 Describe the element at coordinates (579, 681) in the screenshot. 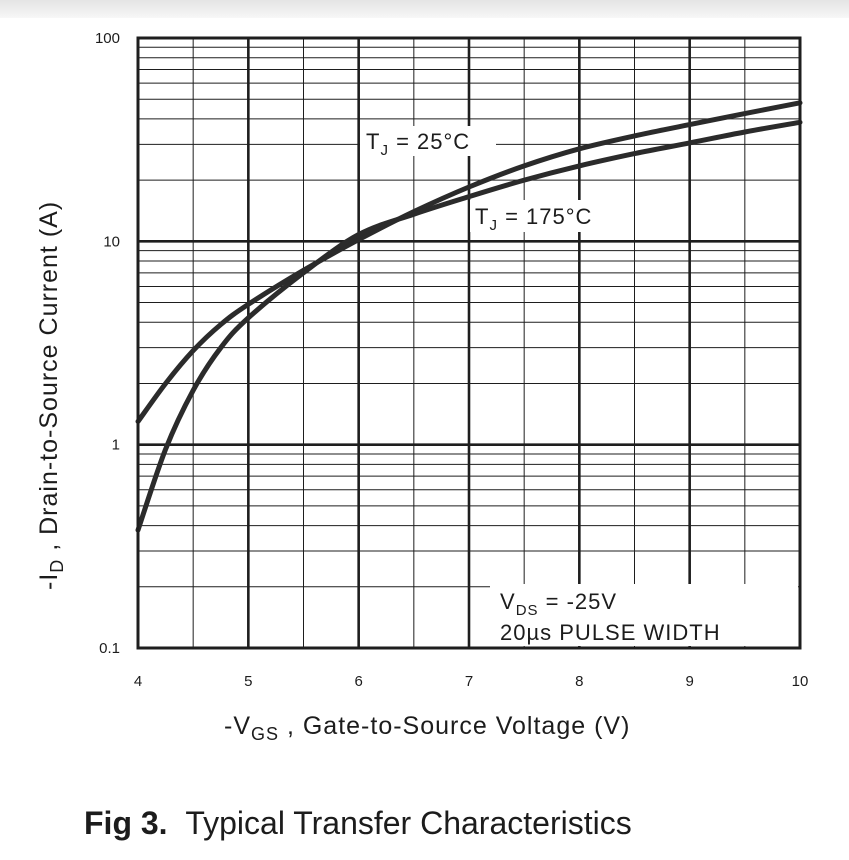

I see `x-tick-label: 8` at that location.